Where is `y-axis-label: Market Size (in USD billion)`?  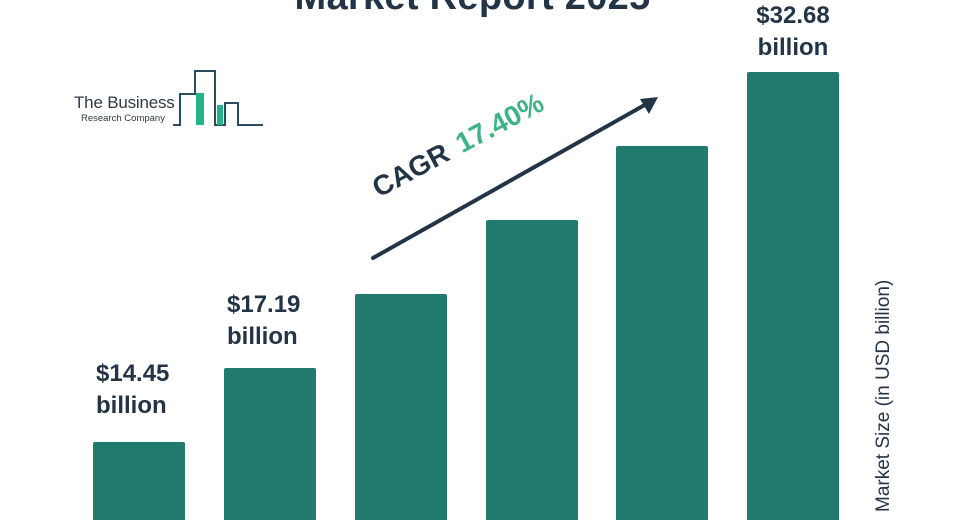 y-axis-label: Market Size (in USD billion) is located at coordinates (883, 395).